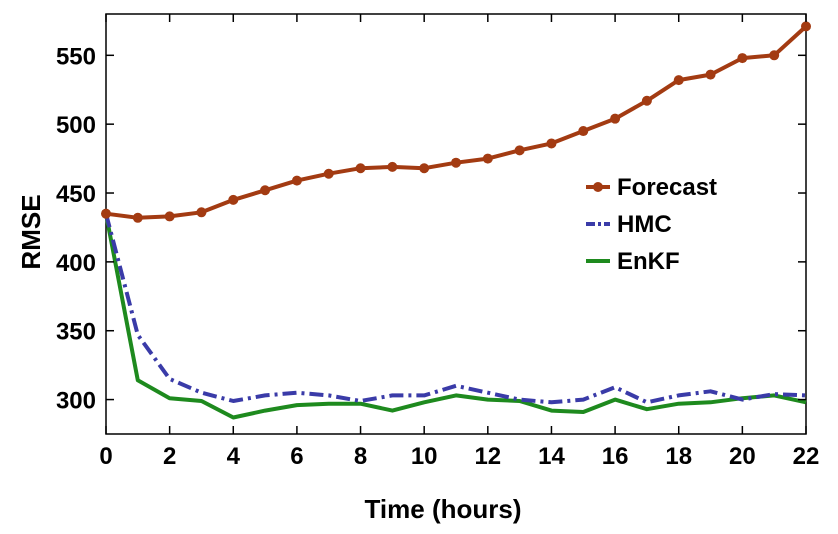  Describe the element at coordinates (76, 401) in the screenshot. I see `y-tick-label-300: 300` at that location.